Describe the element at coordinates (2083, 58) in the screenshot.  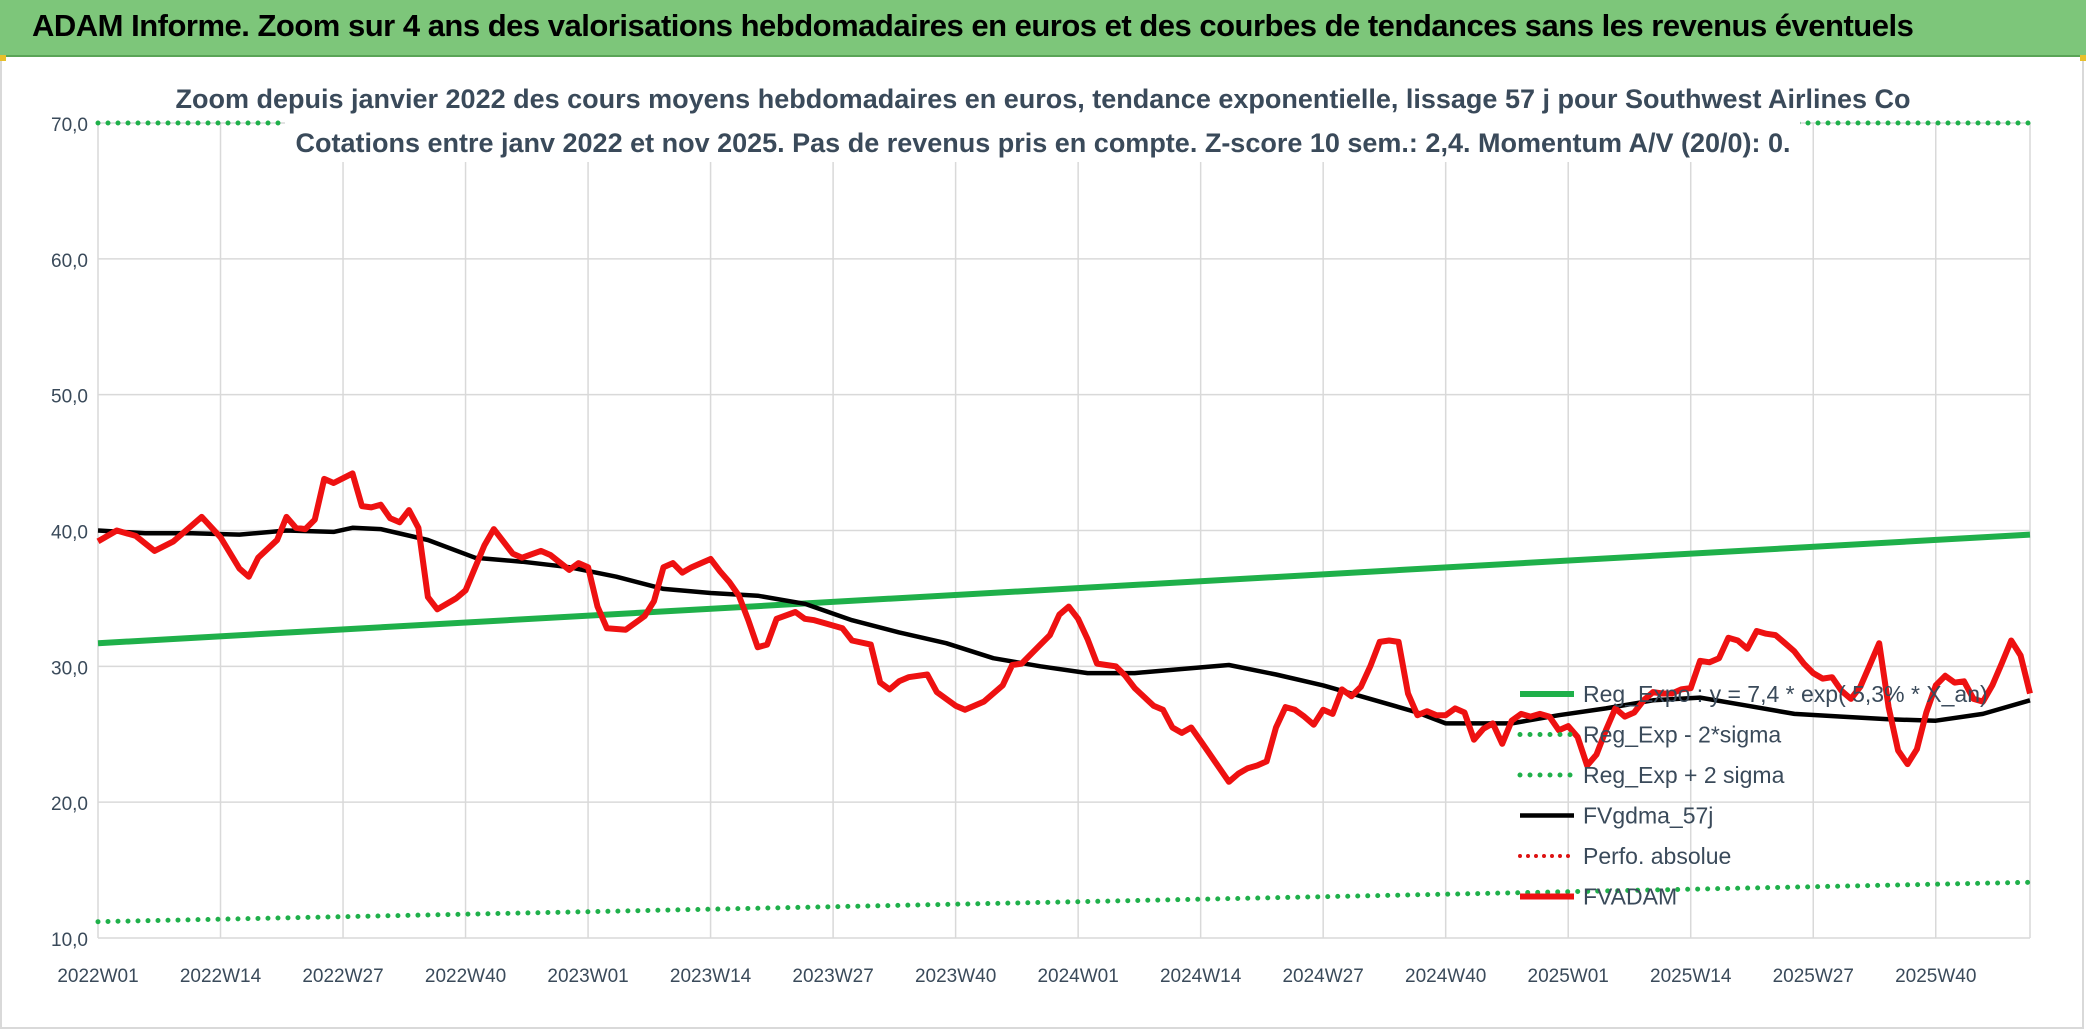
I see `corner-mark-right` at that location.